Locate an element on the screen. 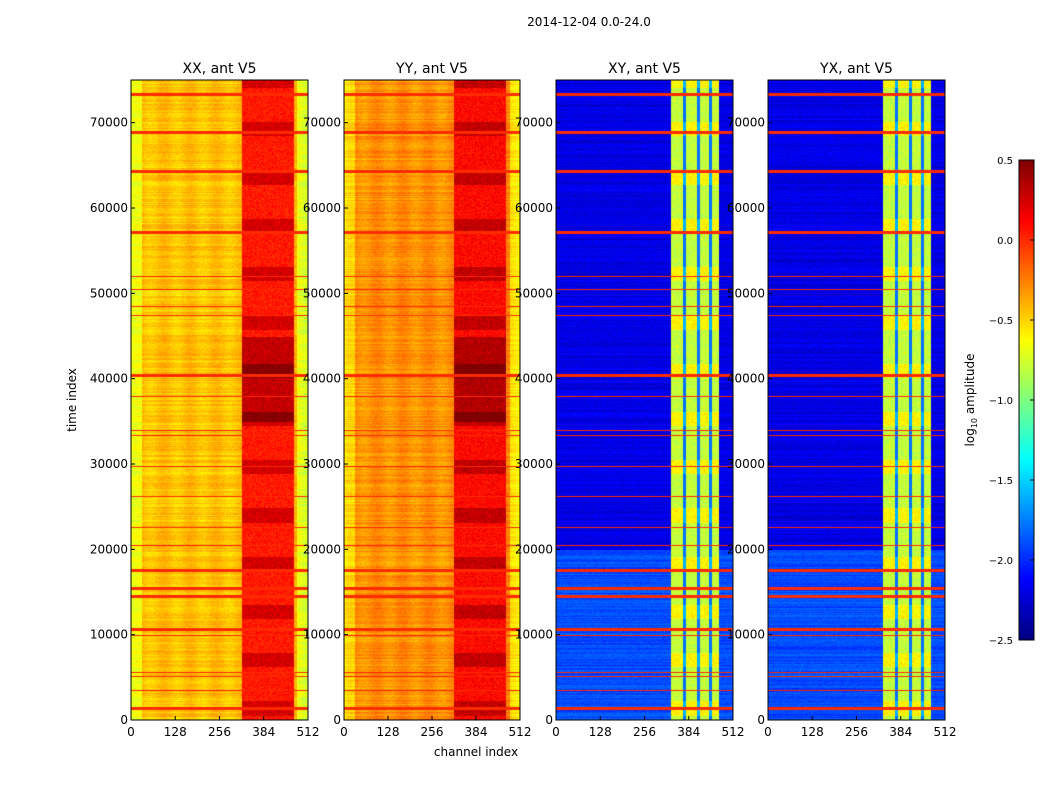 Image resolution: width=1050 pixels, height=800 pixels. figure-suptitle: 2014-12-04 0.0-24.0 is located at coordinates (589, 22).